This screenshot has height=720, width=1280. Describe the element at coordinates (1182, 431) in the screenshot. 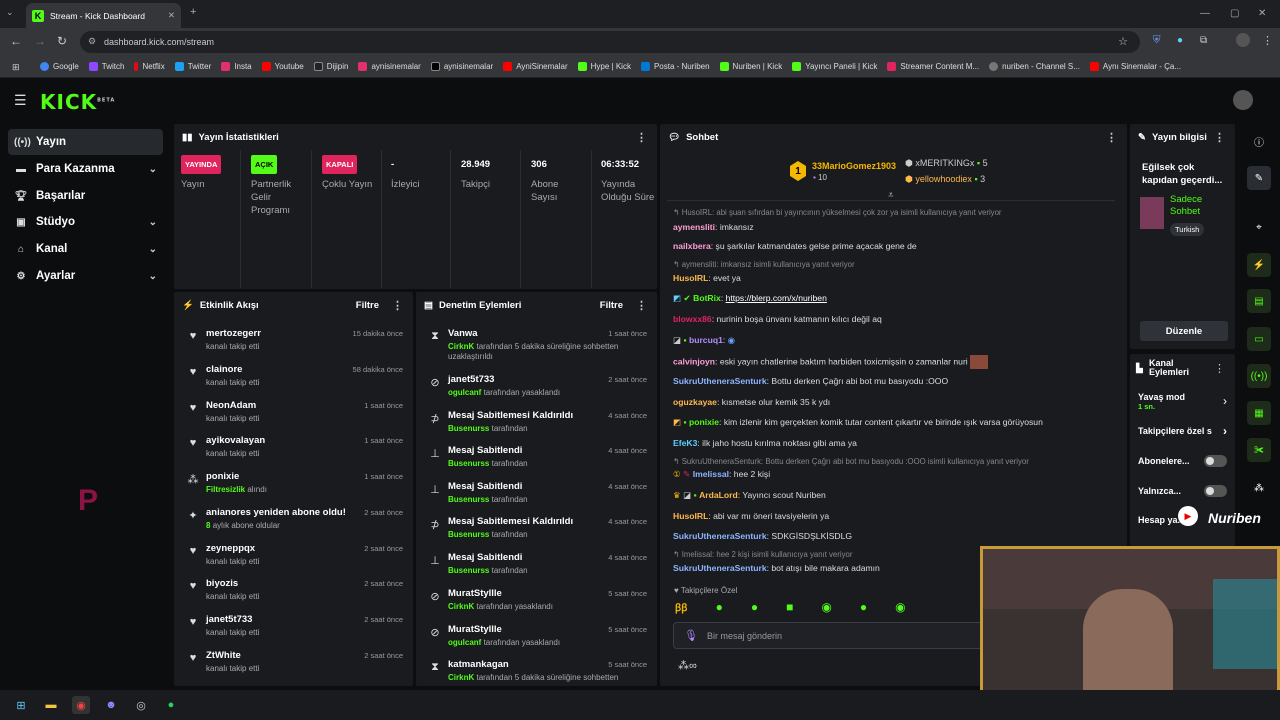

I see `followers-only-item: Takipçilere özel s ›` at that location.